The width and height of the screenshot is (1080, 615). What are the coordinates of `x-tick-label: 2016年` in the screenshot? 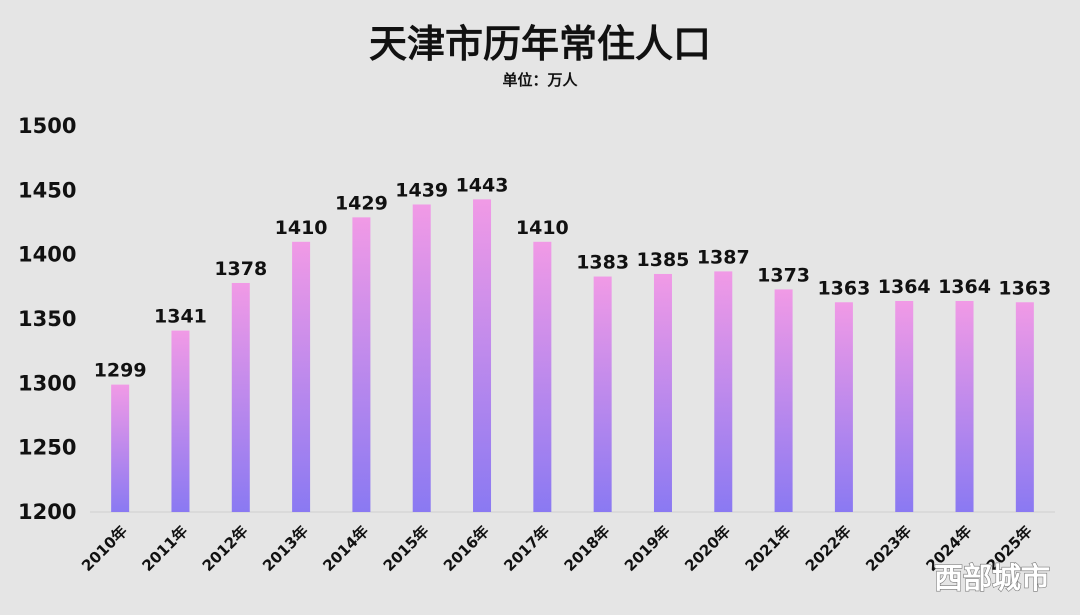 It's located at (466, 548).